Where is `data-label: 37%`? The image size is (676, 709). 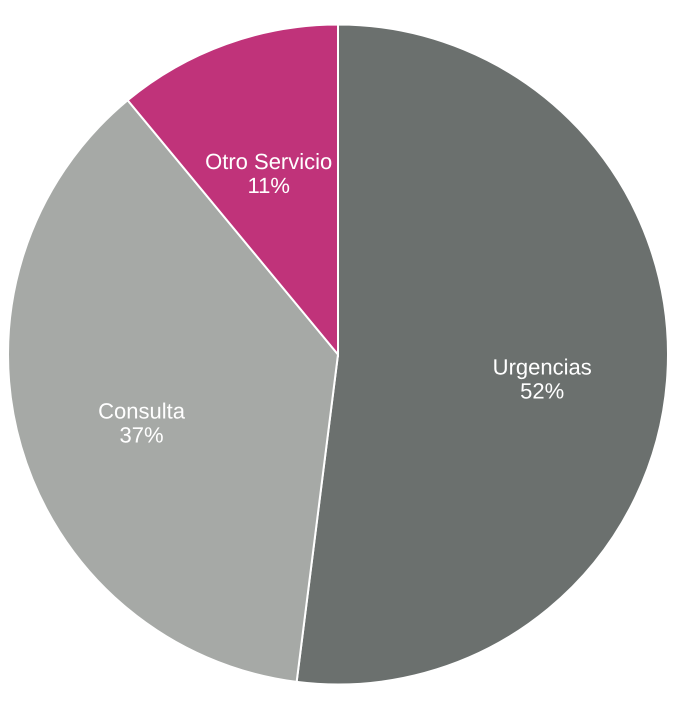
data-label: 37% is located at coordinates (142, 435).